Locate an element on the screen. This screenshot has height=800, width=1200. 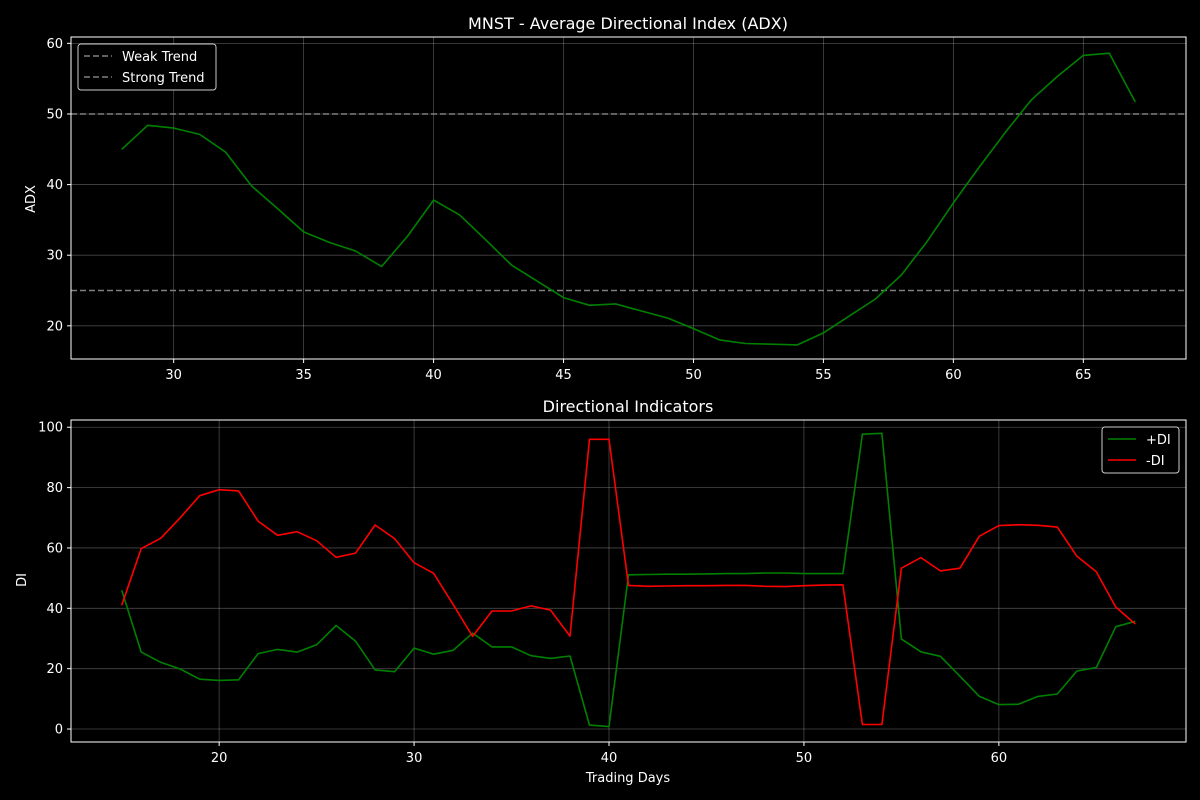
di-y-tick-label: 40 is located at coordinates (54, 609).